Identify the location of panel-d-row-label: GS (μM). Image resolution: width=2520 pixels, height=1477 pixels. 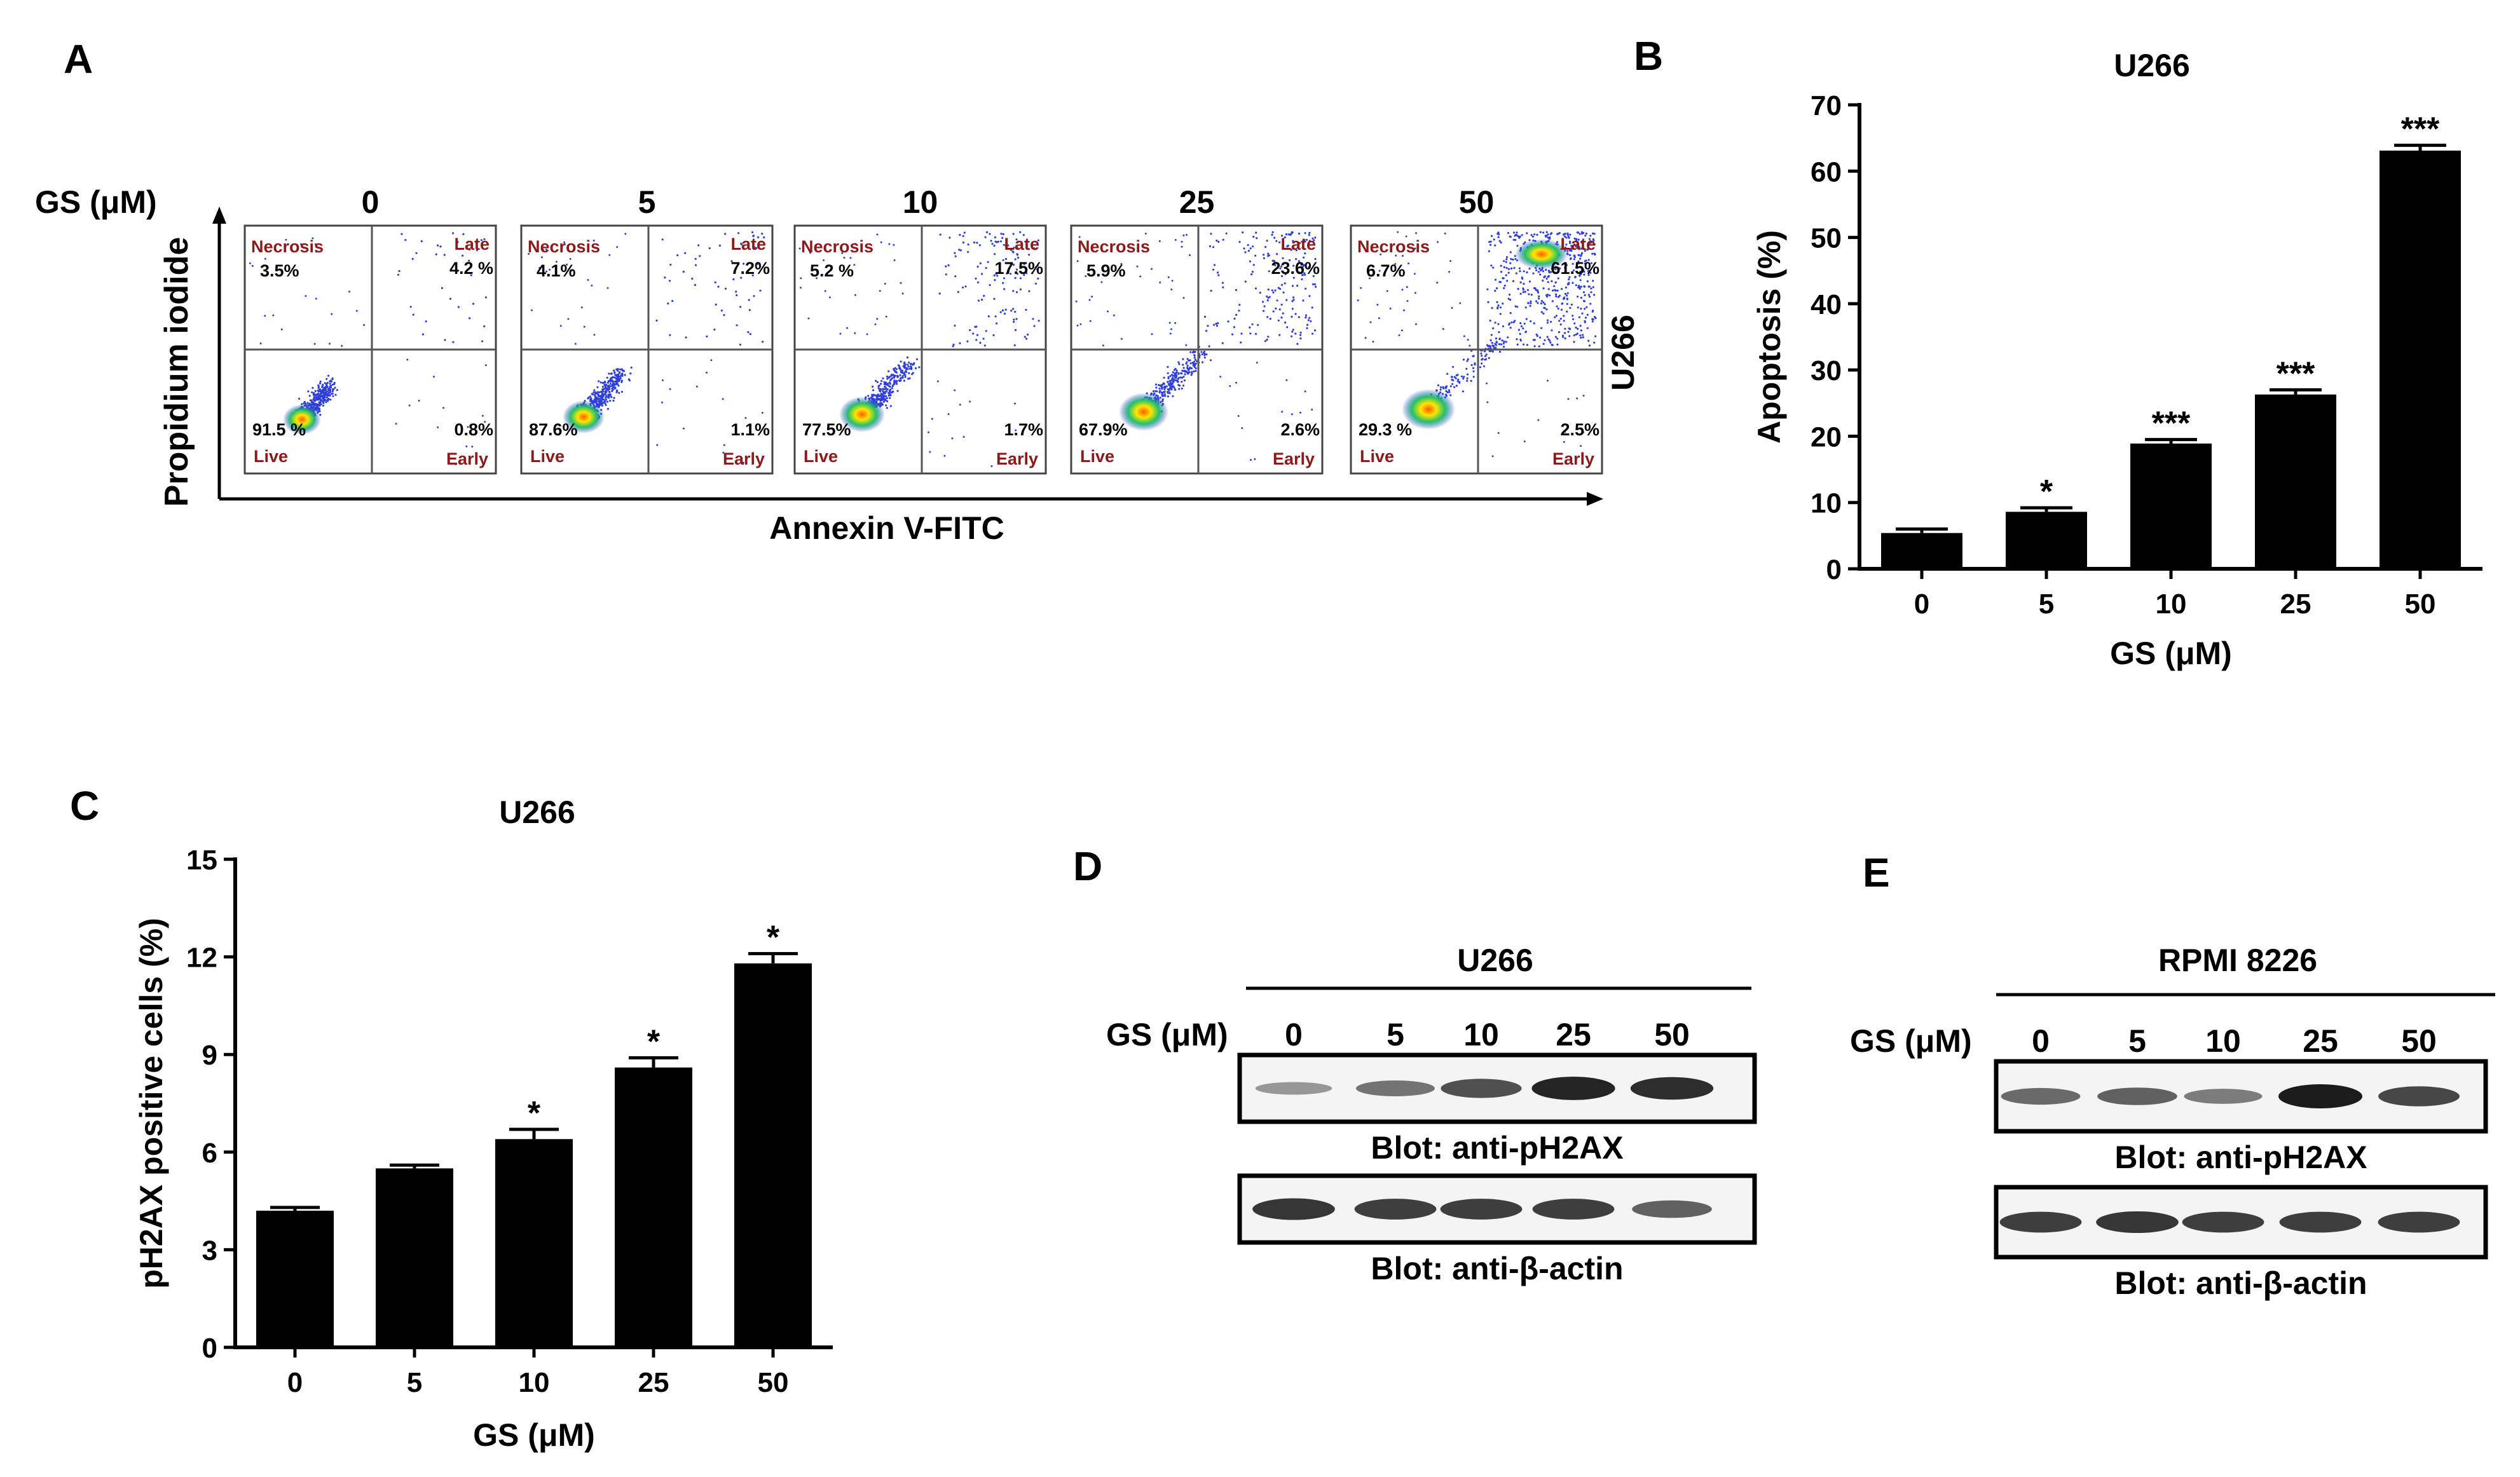
(1167, 1034).